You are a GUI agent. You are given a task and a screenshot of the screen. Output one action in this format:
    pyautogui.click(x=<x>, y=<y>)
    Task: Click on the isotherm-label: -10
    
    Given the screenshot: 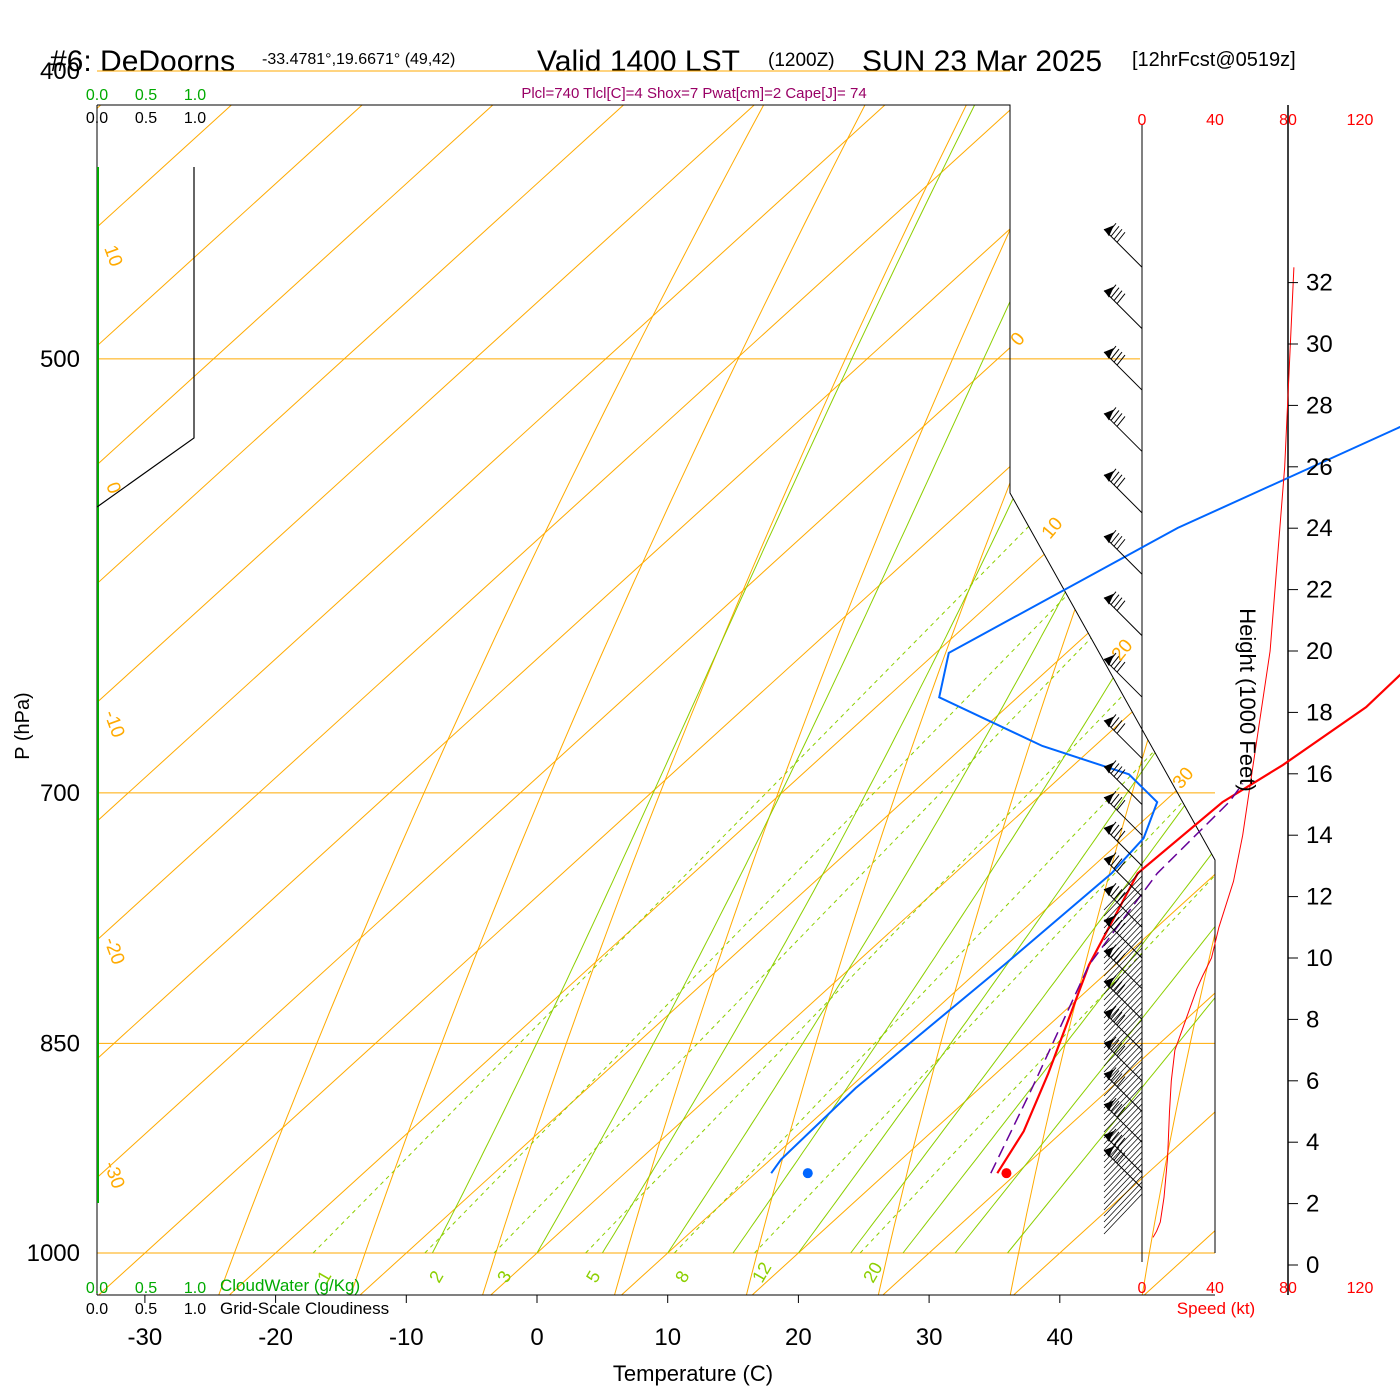 What is the action you would take?
    pyautogui.click(x=113, y=724)
    